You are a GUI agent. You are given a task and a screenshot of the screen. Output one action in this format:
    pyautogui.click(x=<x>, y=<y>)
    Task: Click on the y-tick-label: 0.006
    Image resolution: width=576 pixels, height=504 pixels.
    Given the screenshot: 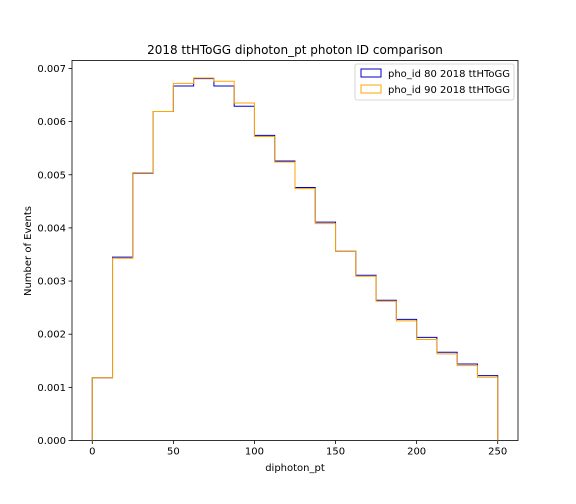 What is the action you would take?
    pyautogui.click(x=51, y=122)
    